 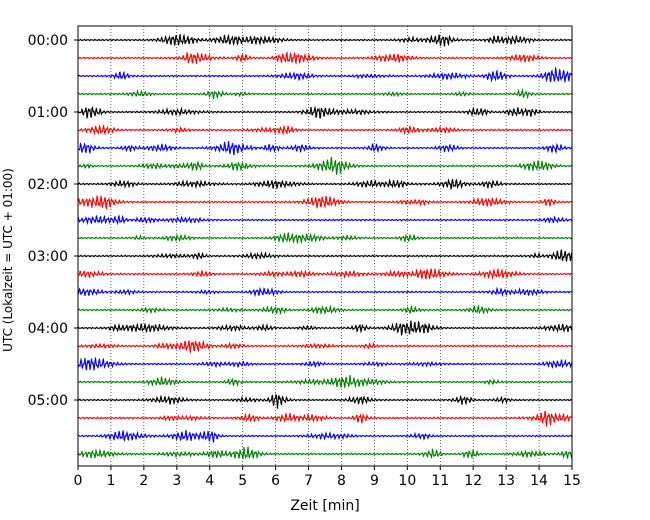 What do you see at coordinates (48, 329) in the screenshot?
I see `y-tick-label: 04:00` at bounding box center [48, 329].